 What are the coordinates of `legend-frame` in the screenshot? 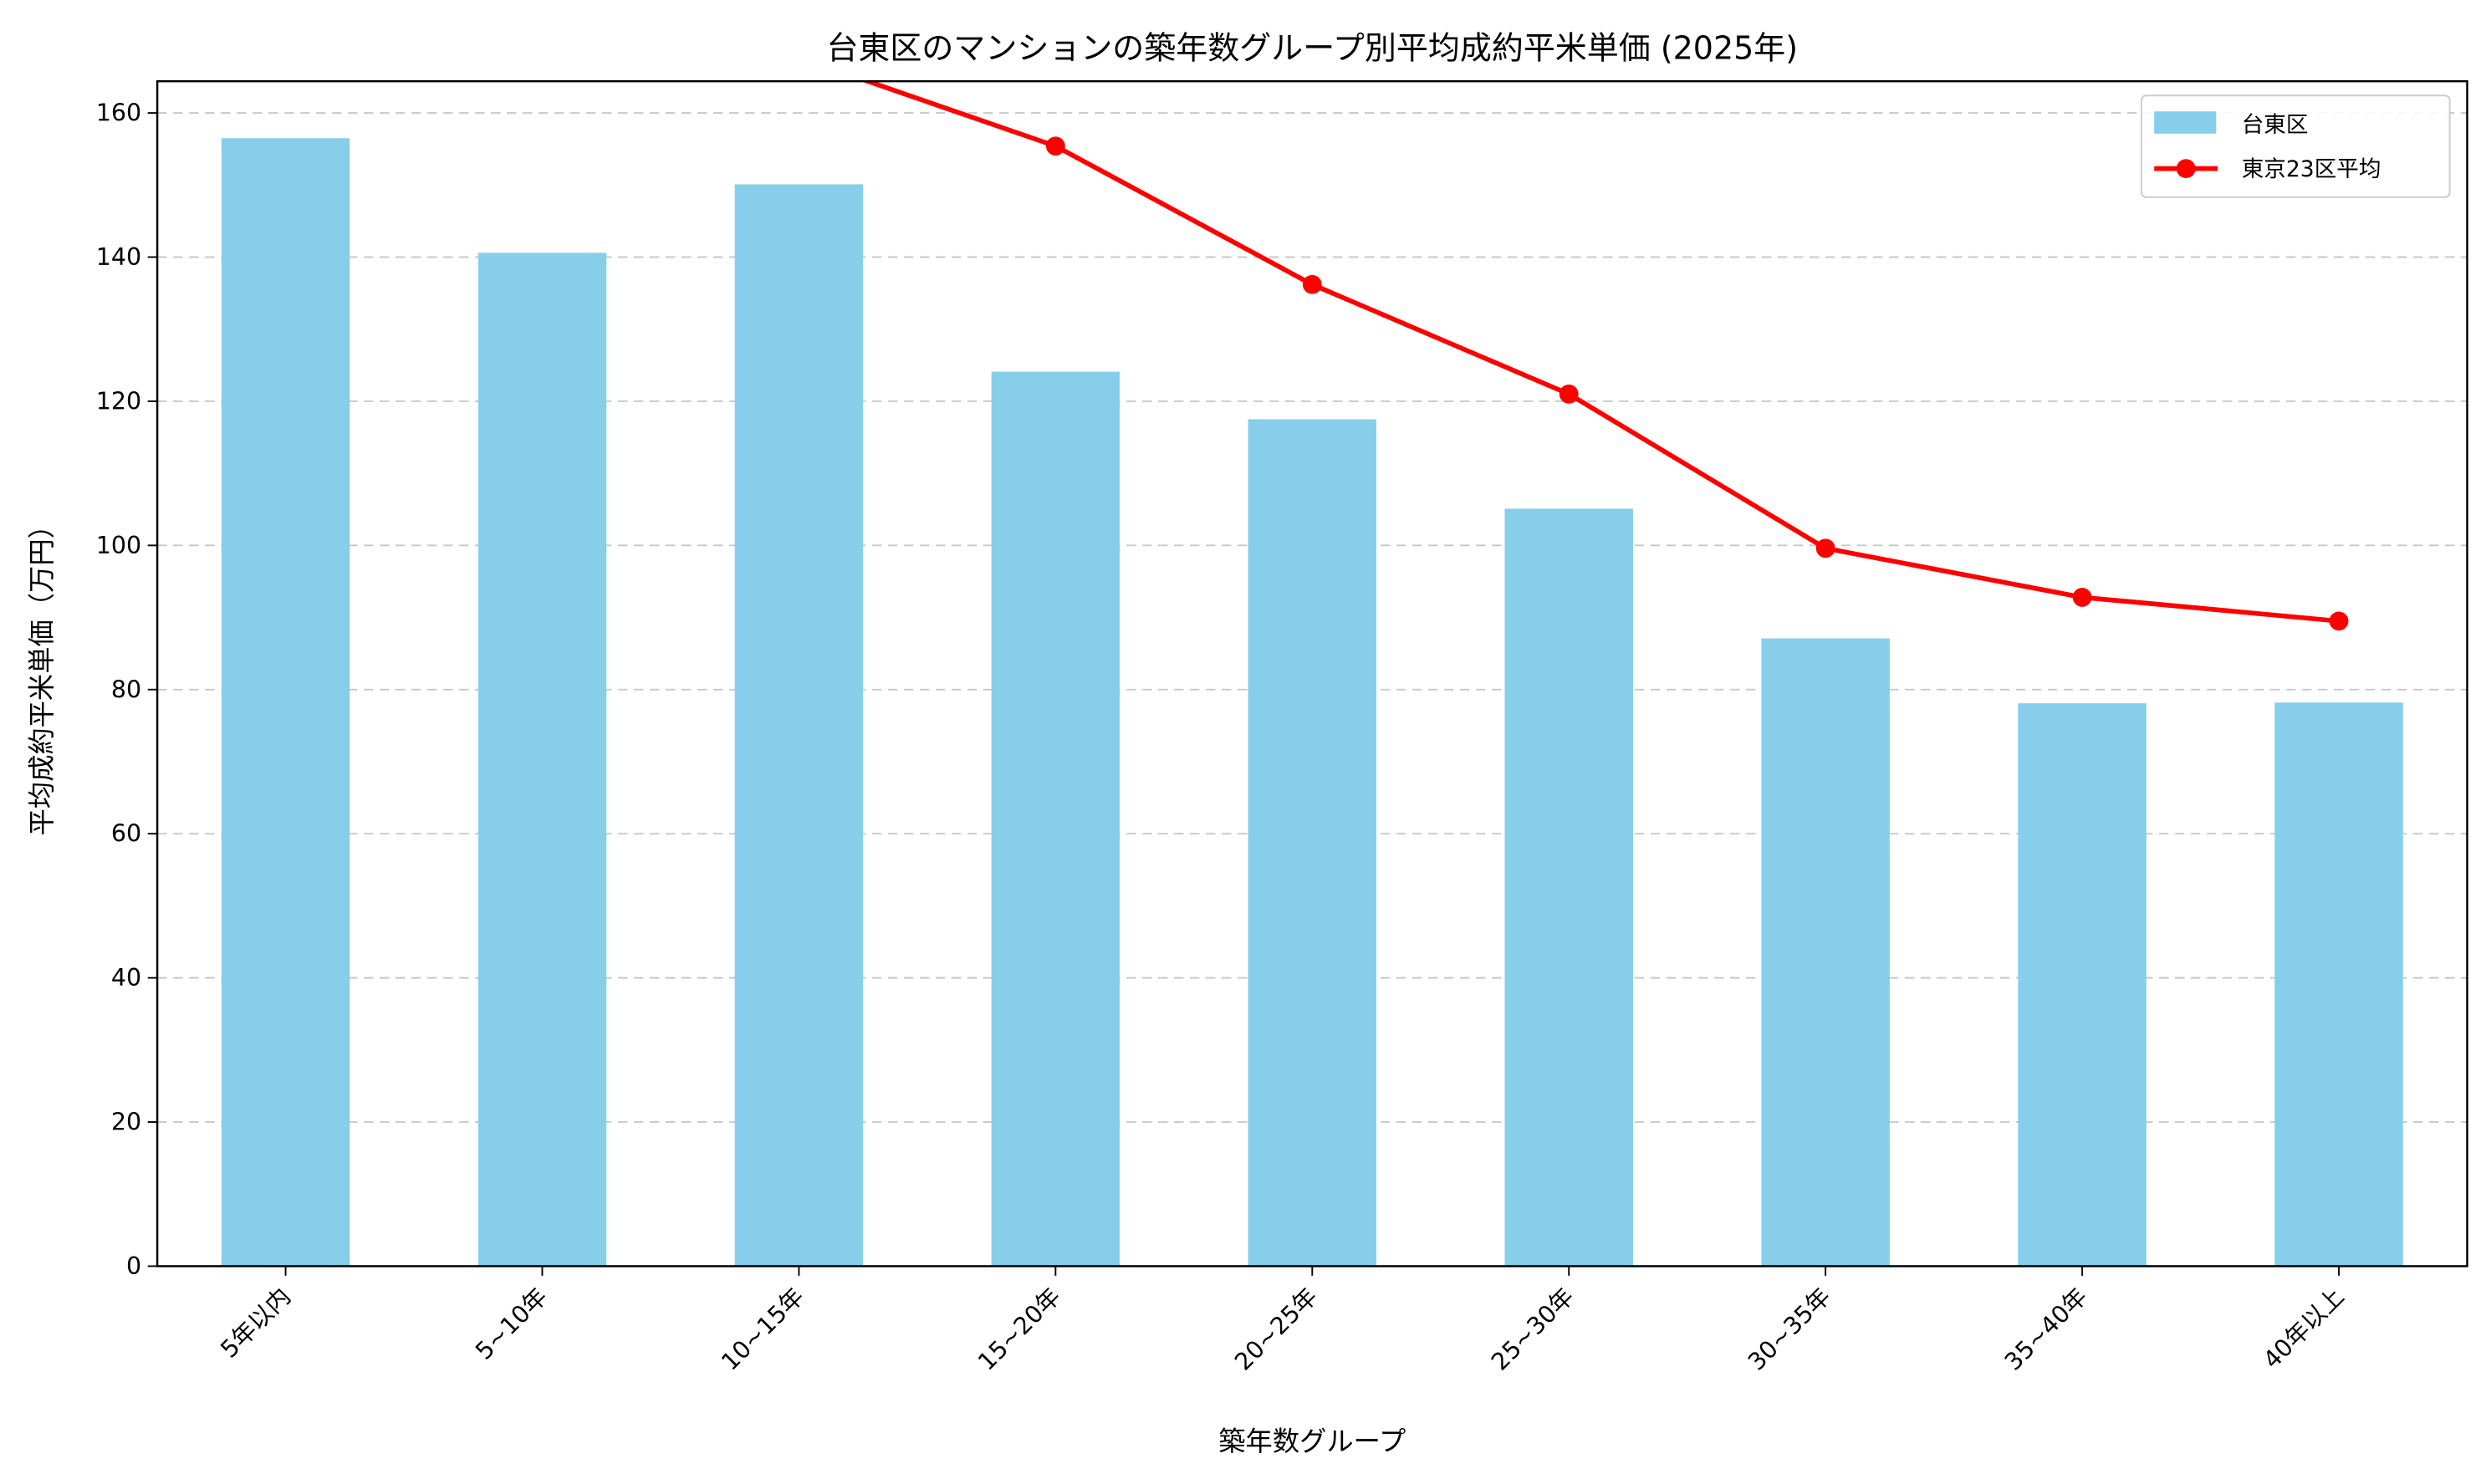 It's located at (2296, 146).